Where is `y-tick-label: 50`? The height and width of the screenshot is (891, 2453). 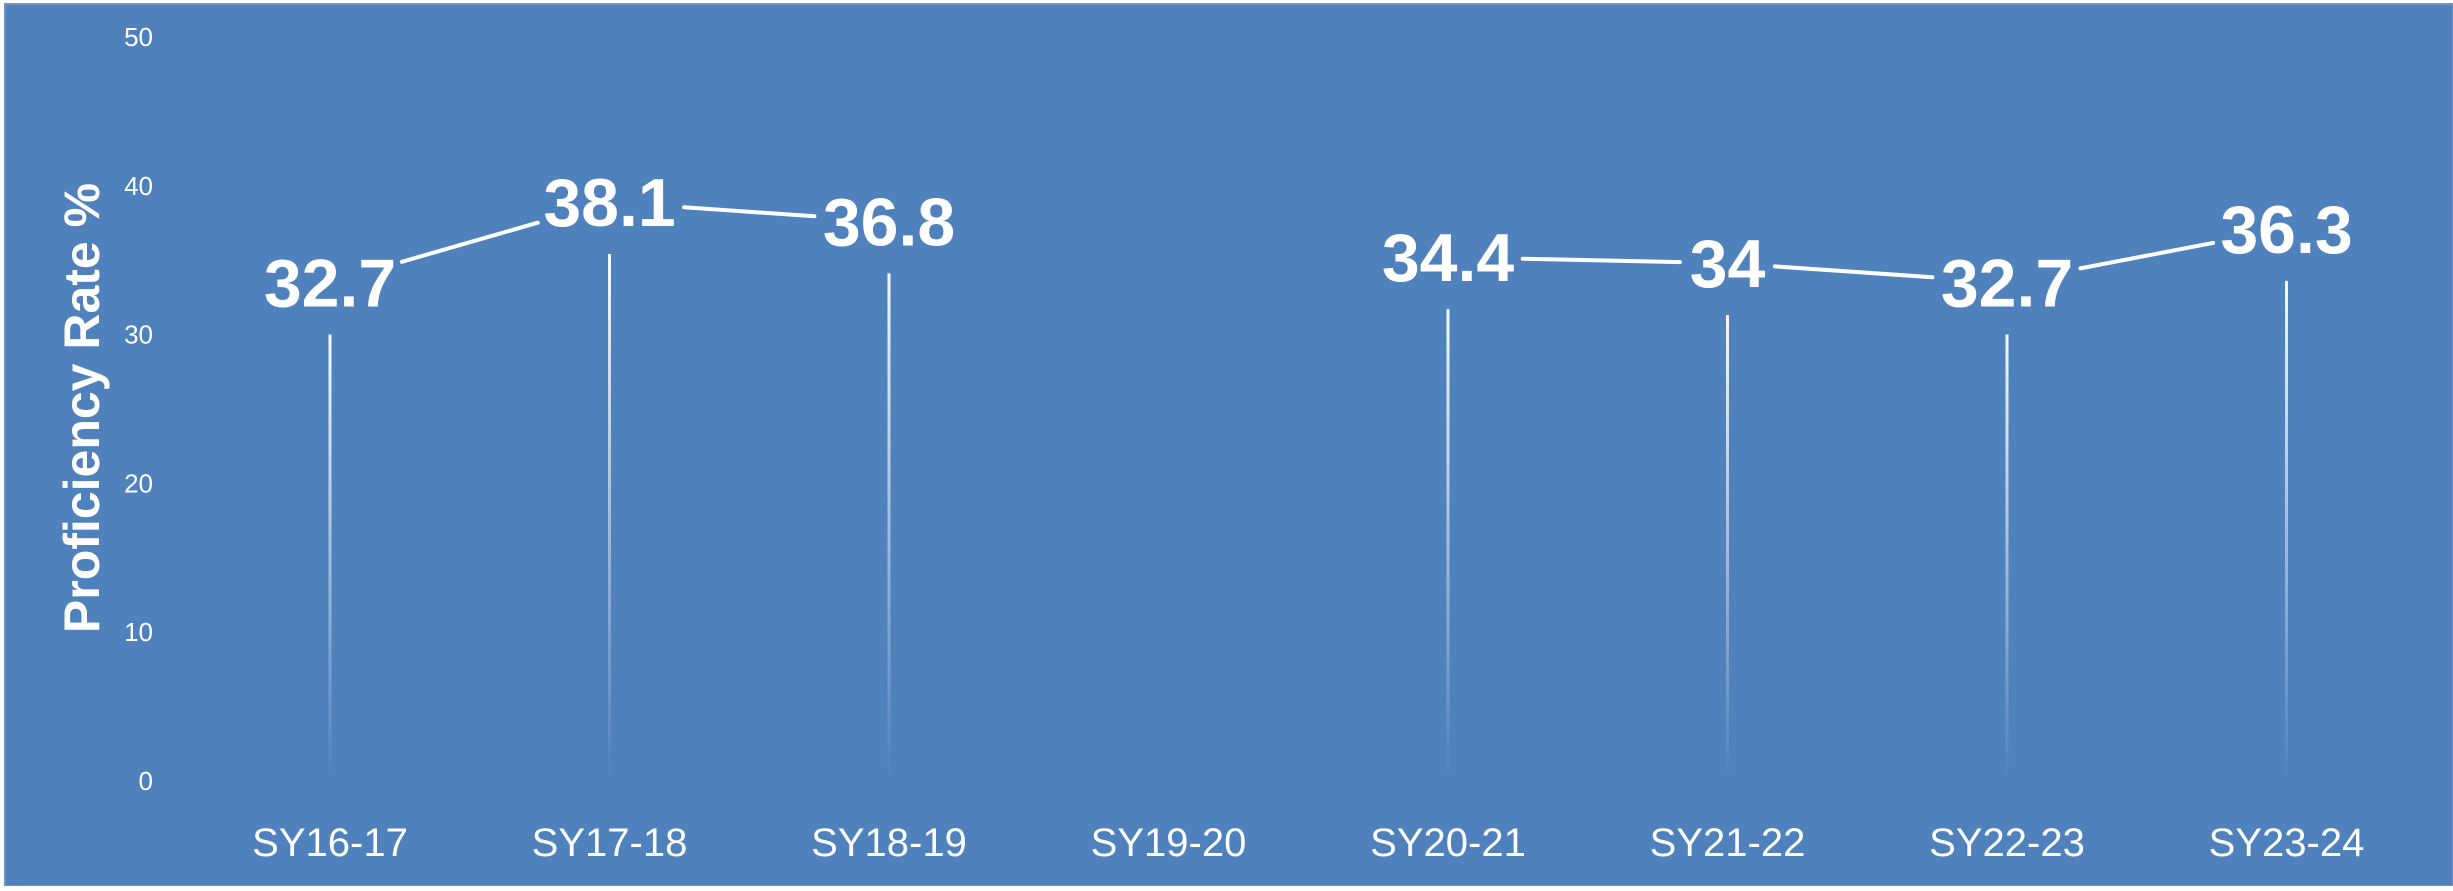 y-tick-label: 50 is located at coordinates (138, 37).